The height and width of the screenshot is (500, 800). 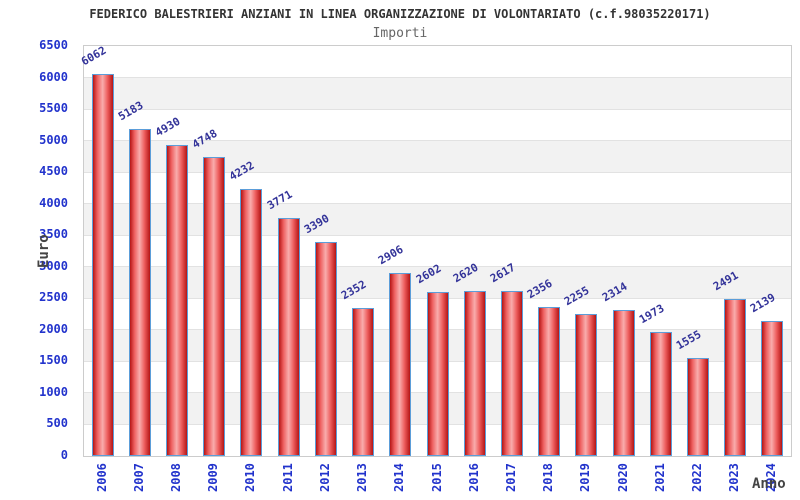 I want to click on y-axis-tick-label: 1500, so click(x=53, y=360).